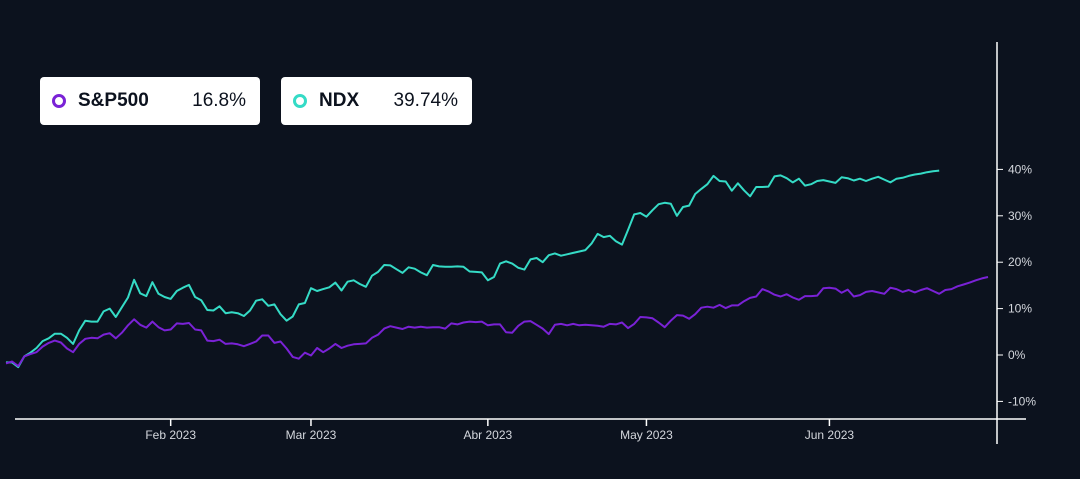 The width and height of the screenshot is (1080, 479). What do you see at coordinates (339, 100) in the screenshot?
I see `legend-name-ndx: NDX` at bounding box center [339, 100].